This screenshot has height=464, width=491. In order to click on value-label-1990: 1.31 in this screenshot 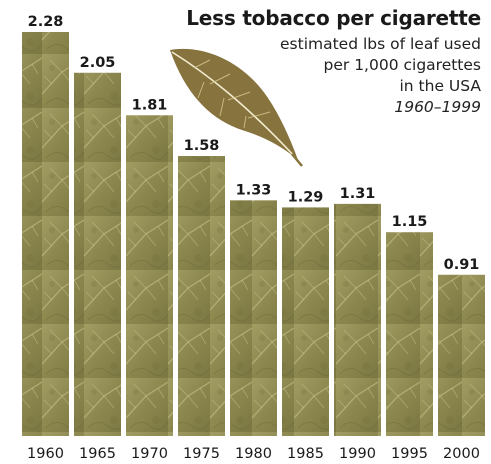, I will do `click(358, 194)`.